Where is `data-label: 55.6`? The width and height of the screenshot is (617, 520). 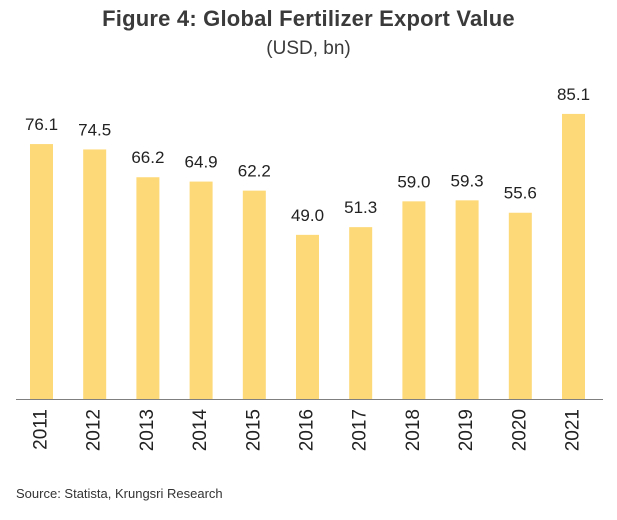 data-label: 55.6 is located at coordinates (520, 193).